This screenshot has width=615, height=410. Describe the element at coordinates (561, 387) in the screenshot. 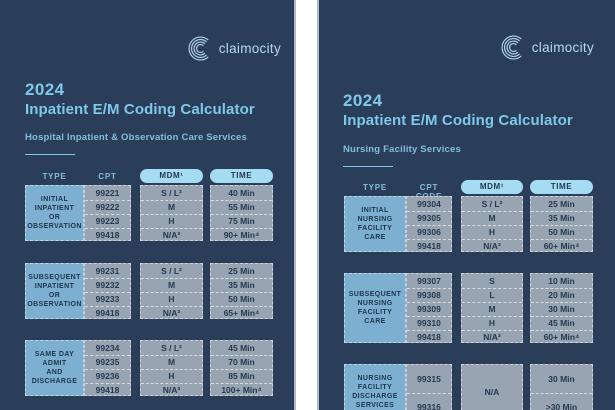

I see `time-column: 30 Min >30 Min` at that location.